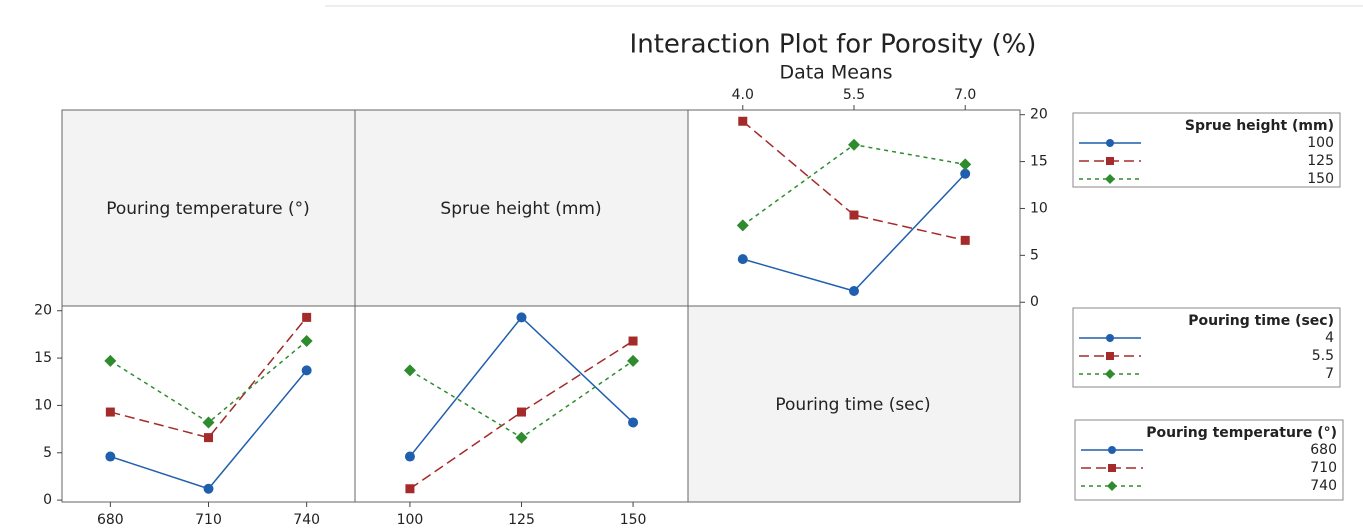  I want to click on legend-label: 710, so click(1323, 468).